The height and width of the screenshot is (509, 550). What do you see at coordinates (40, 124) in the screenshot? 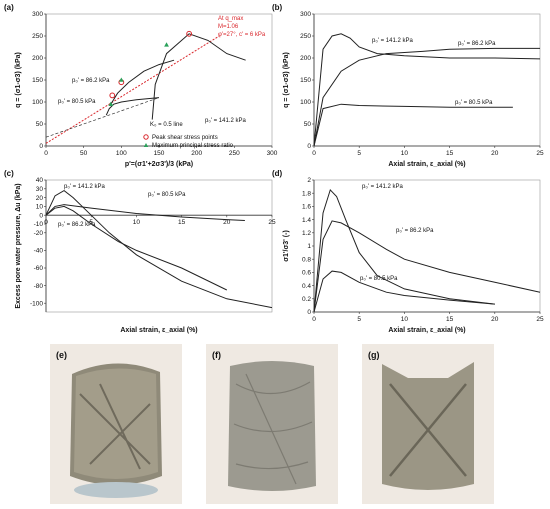
I see `y-tick-label: 50` at bounding box center [40, 124].